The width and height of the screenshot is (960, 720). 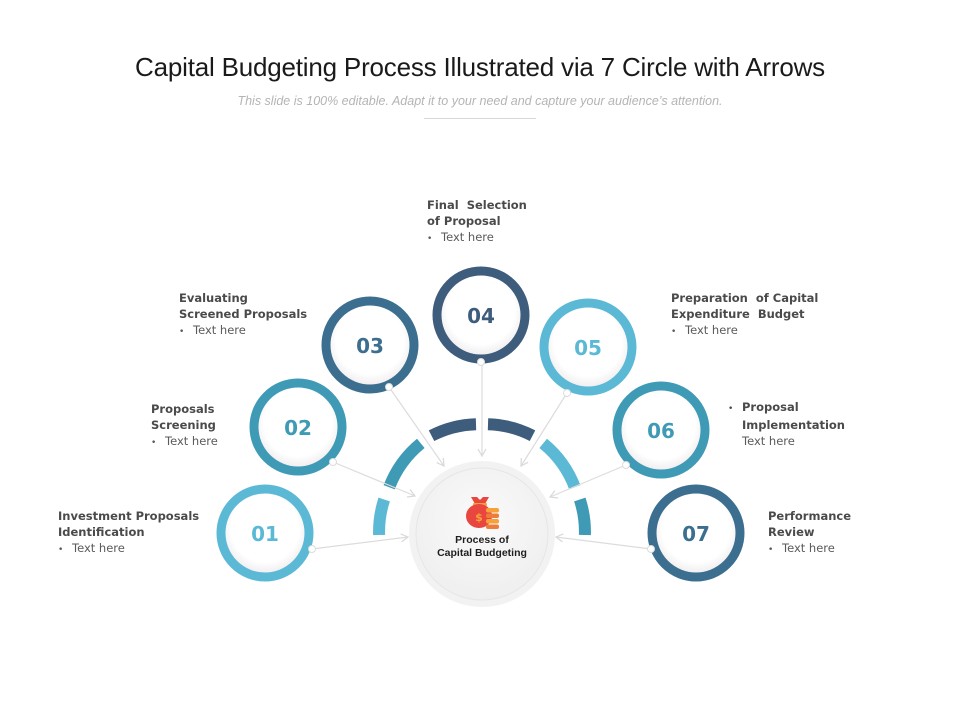 I want to click on step-number: 01, so click(x=265, y=534).